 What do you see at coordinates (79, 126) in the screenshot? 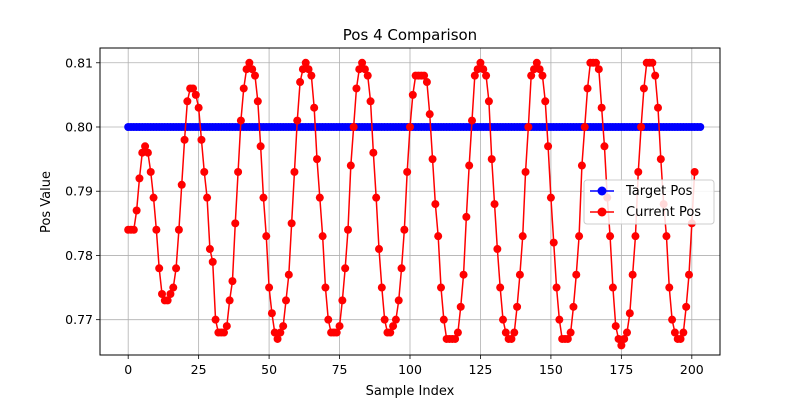
I see `y-tick-label: 0.80` at bounding box center [79, 126].